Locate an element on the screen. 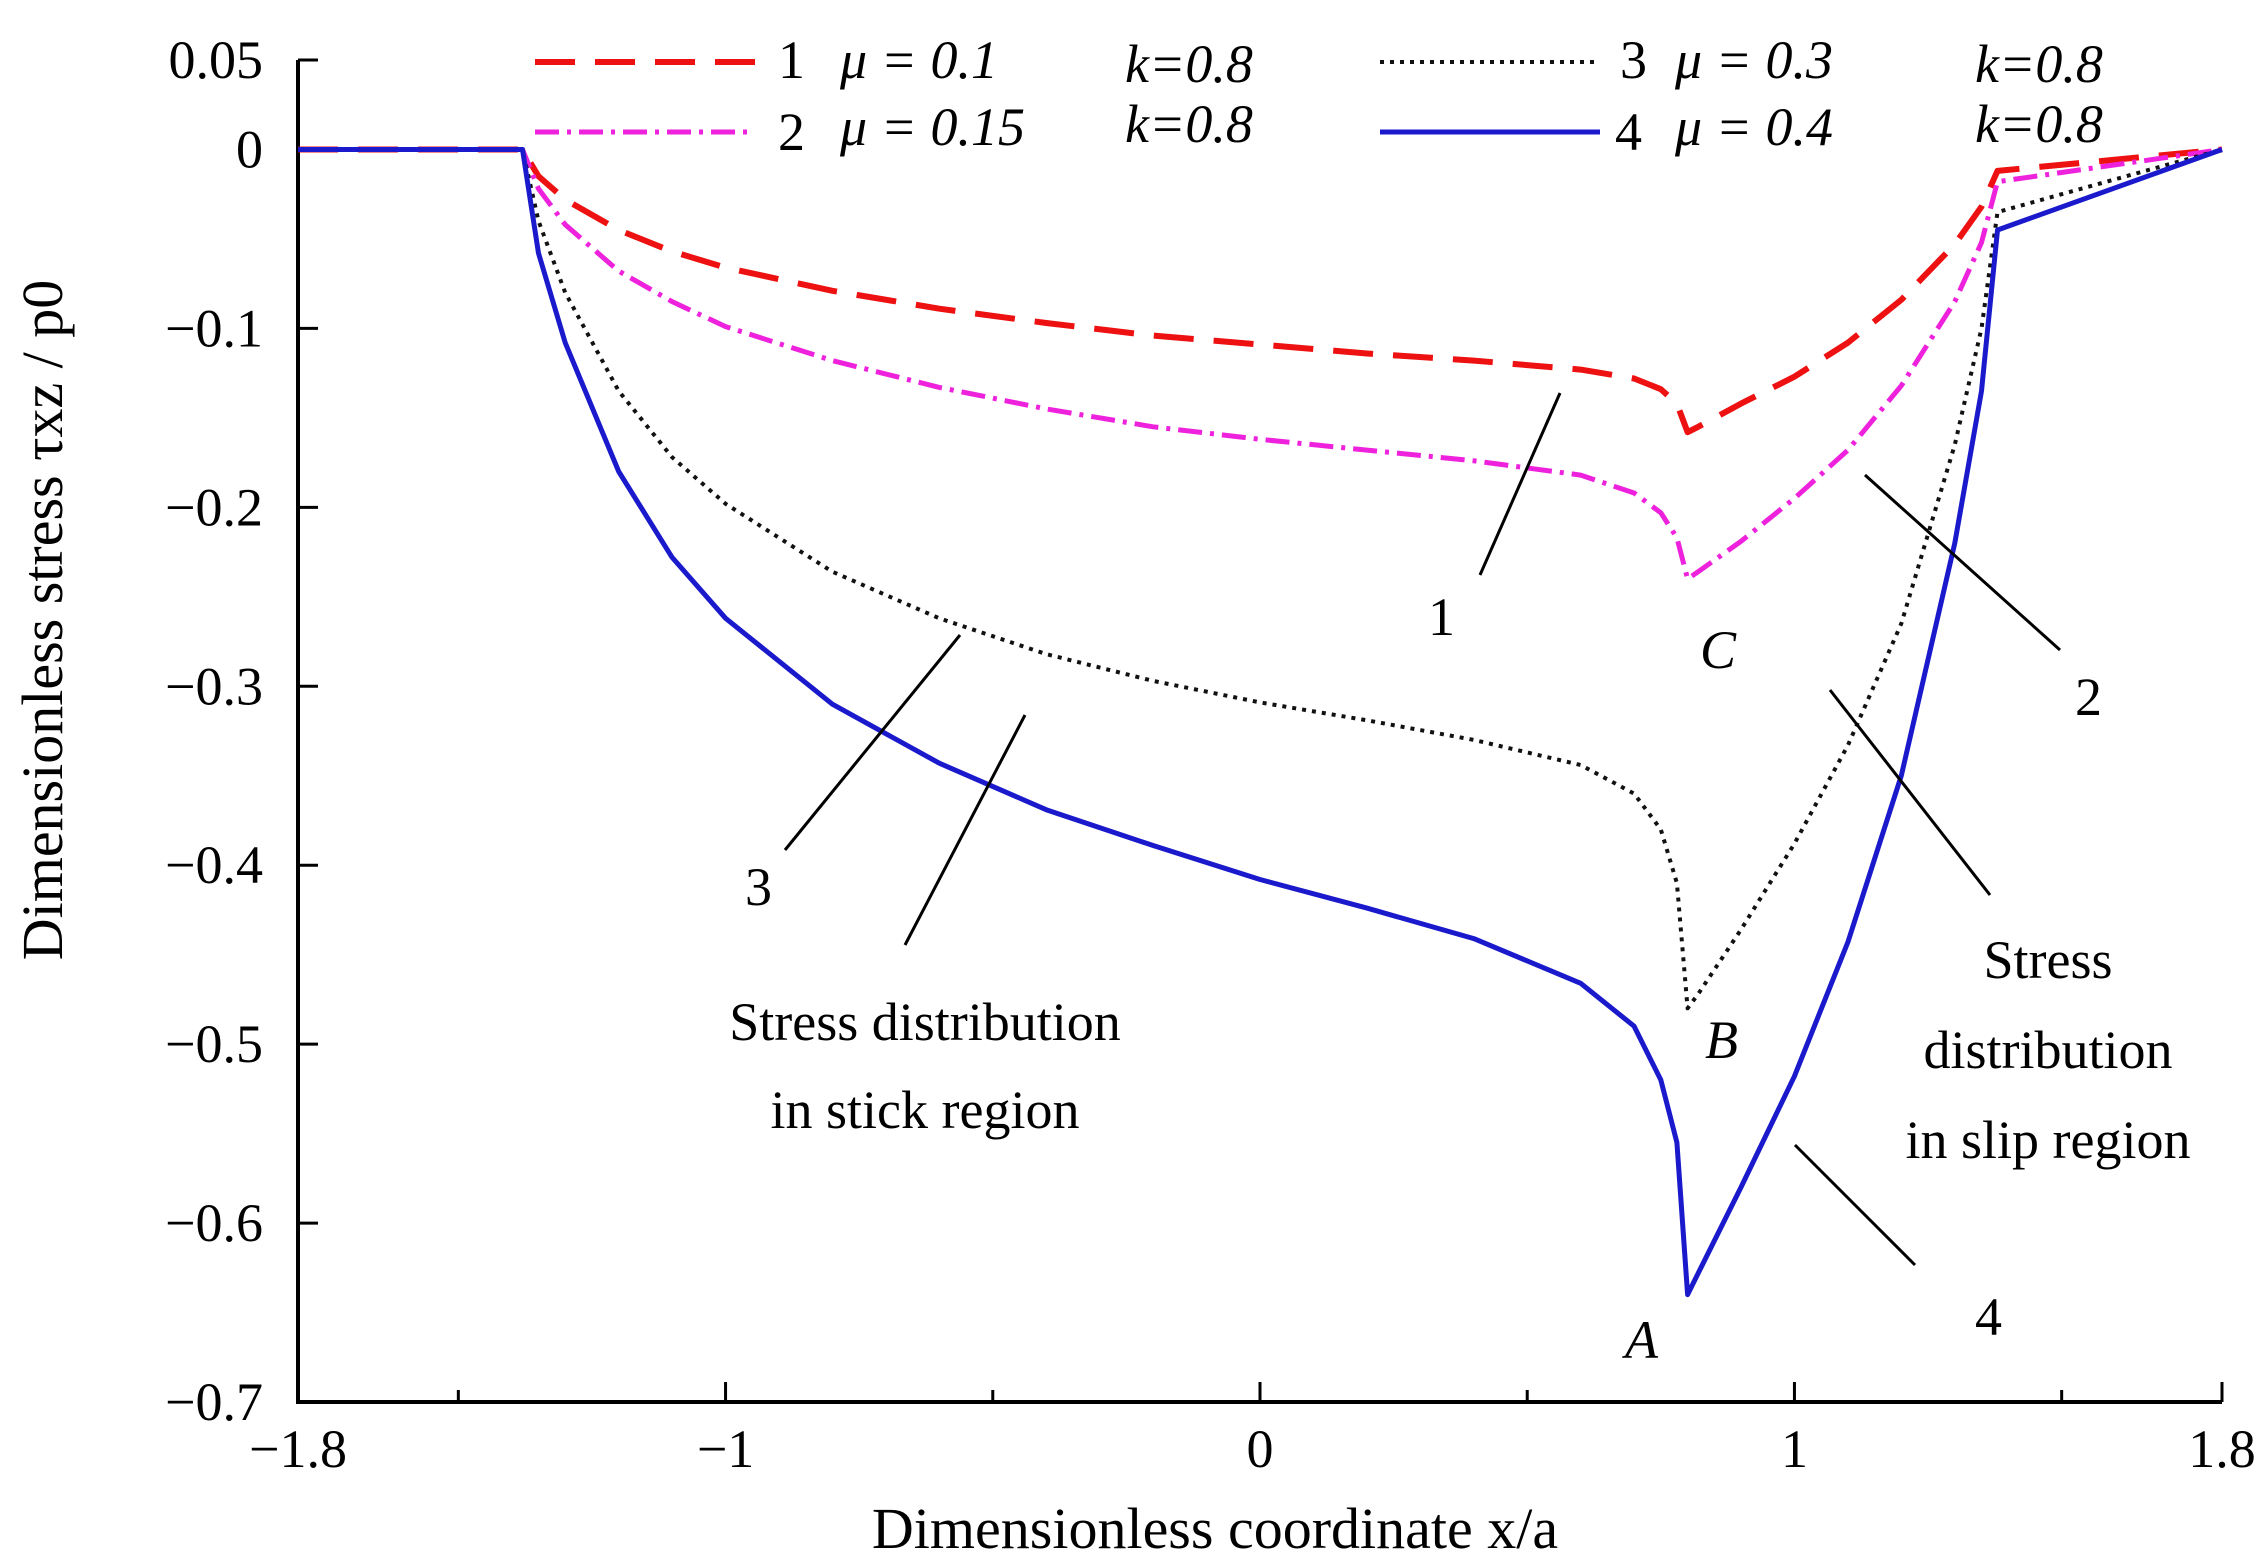 The image size is (2261, 1568). callout-label-2: 2 is located at coordinates (2088, 697).